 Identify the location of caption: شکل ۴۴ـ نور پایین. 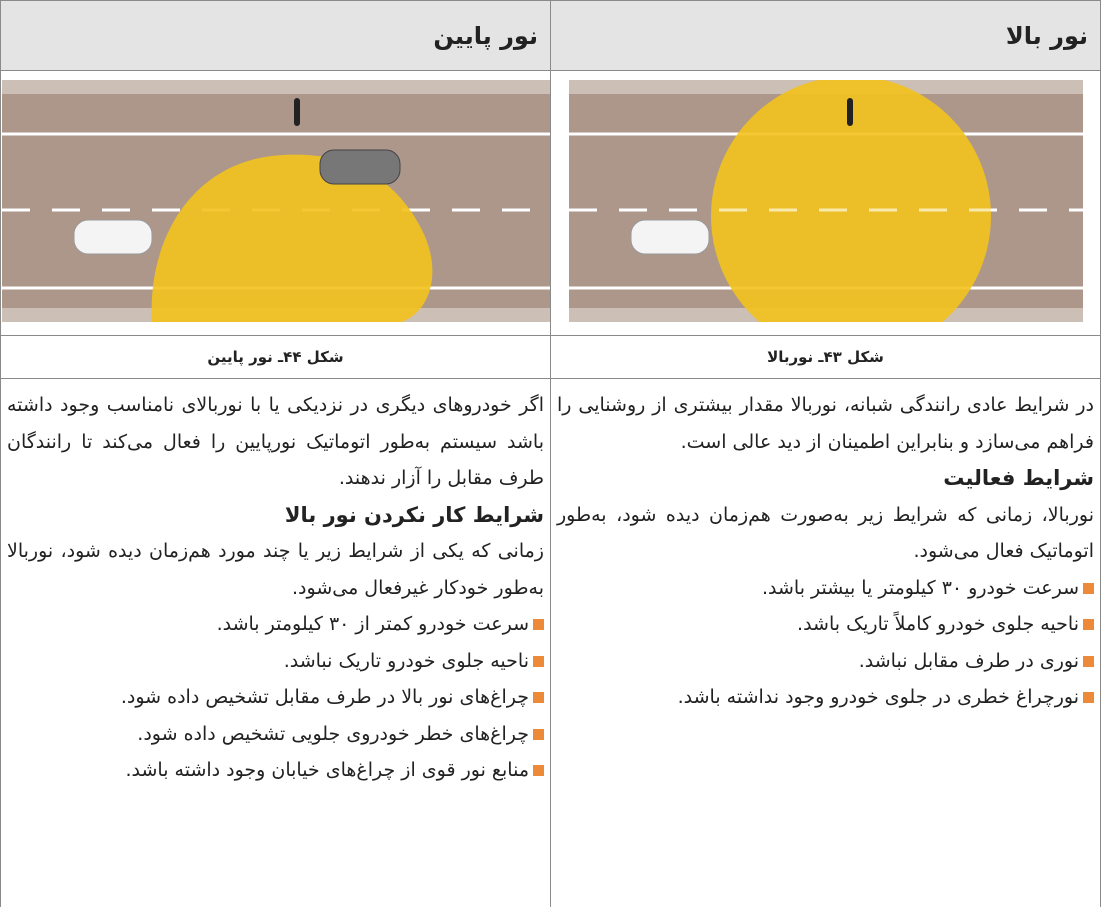
(276, 357).